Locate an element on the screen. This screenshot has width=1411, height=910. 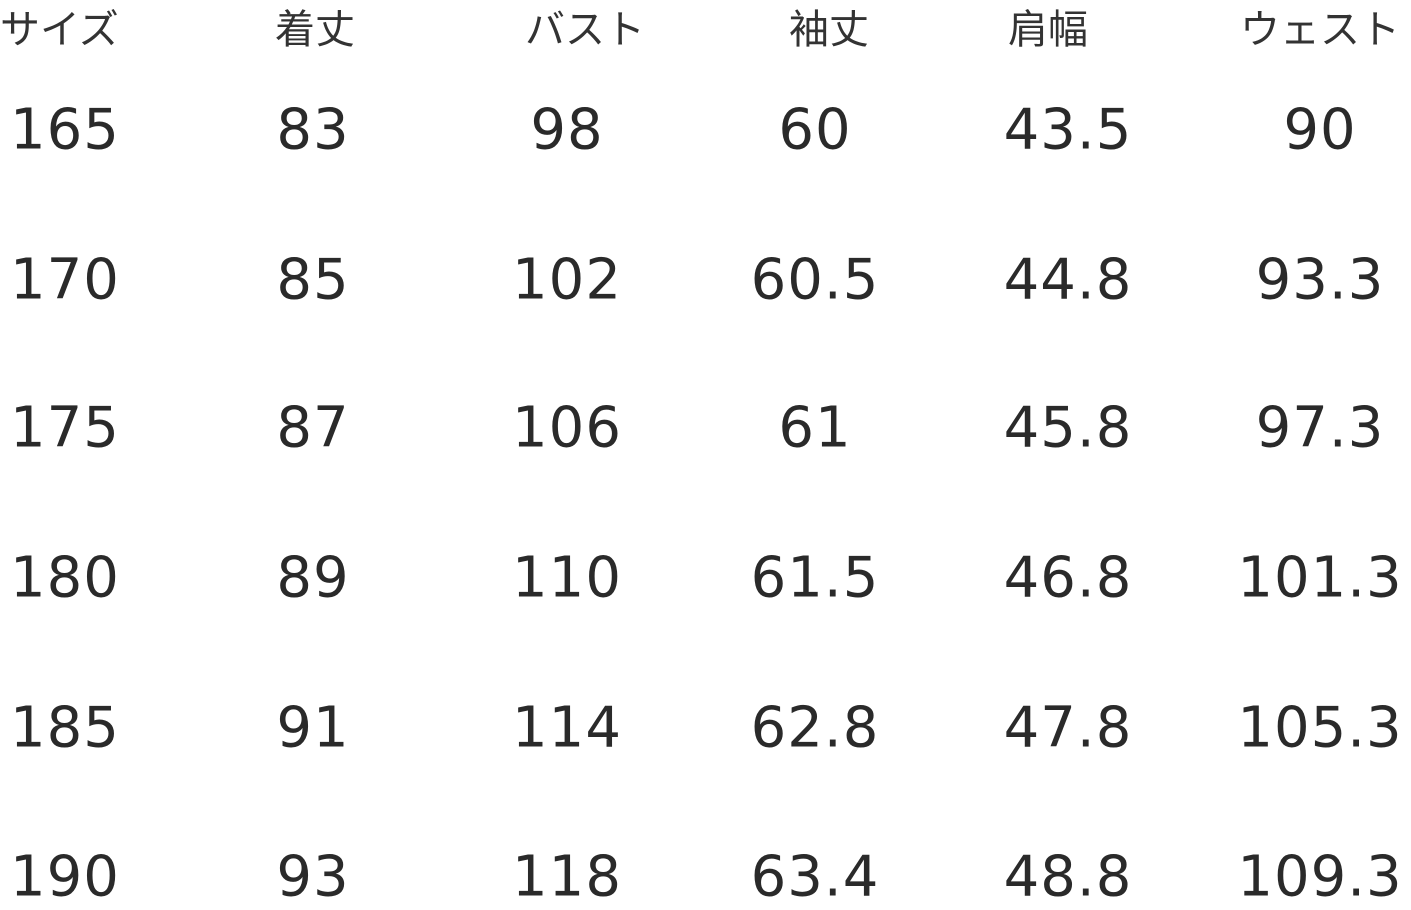
size-cell: 165 is located at coordinates (65, 130).